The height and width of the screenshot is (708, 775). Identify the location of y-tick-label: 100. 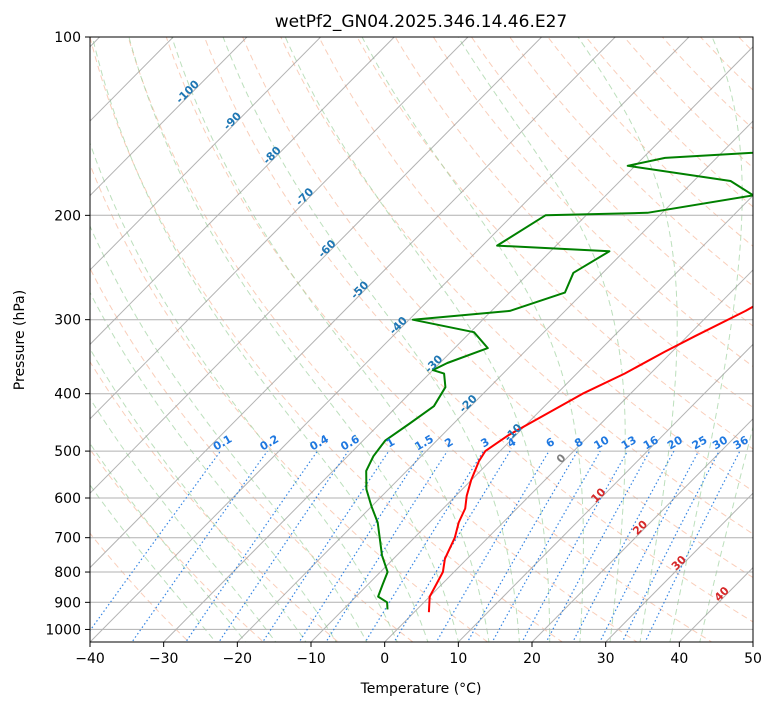
(67, 38).